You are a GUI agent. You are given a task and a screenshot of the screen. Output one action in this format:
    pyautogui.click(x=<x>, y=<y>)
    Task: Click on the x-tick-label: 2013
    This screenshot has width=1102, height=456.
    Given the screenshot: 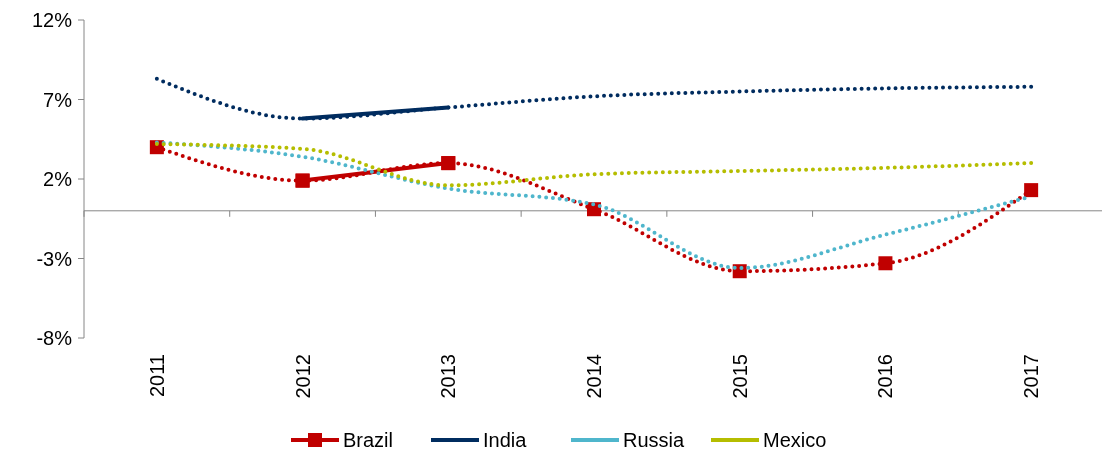 What is the action you would take?
    pyautogui.click(x=448, y=376)
    